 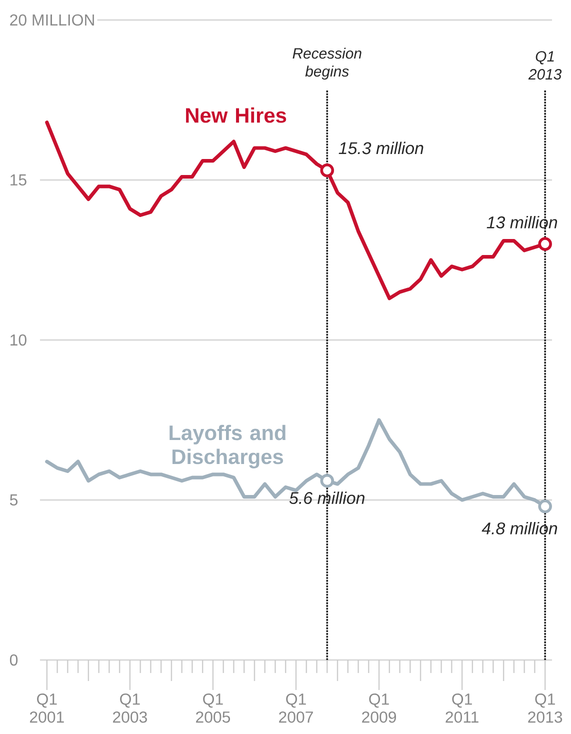 What do you see at coordinates (47, 708) in the screenshot?
I see `x-tick-label: Q1 2001` at bounding box center [47, 708].